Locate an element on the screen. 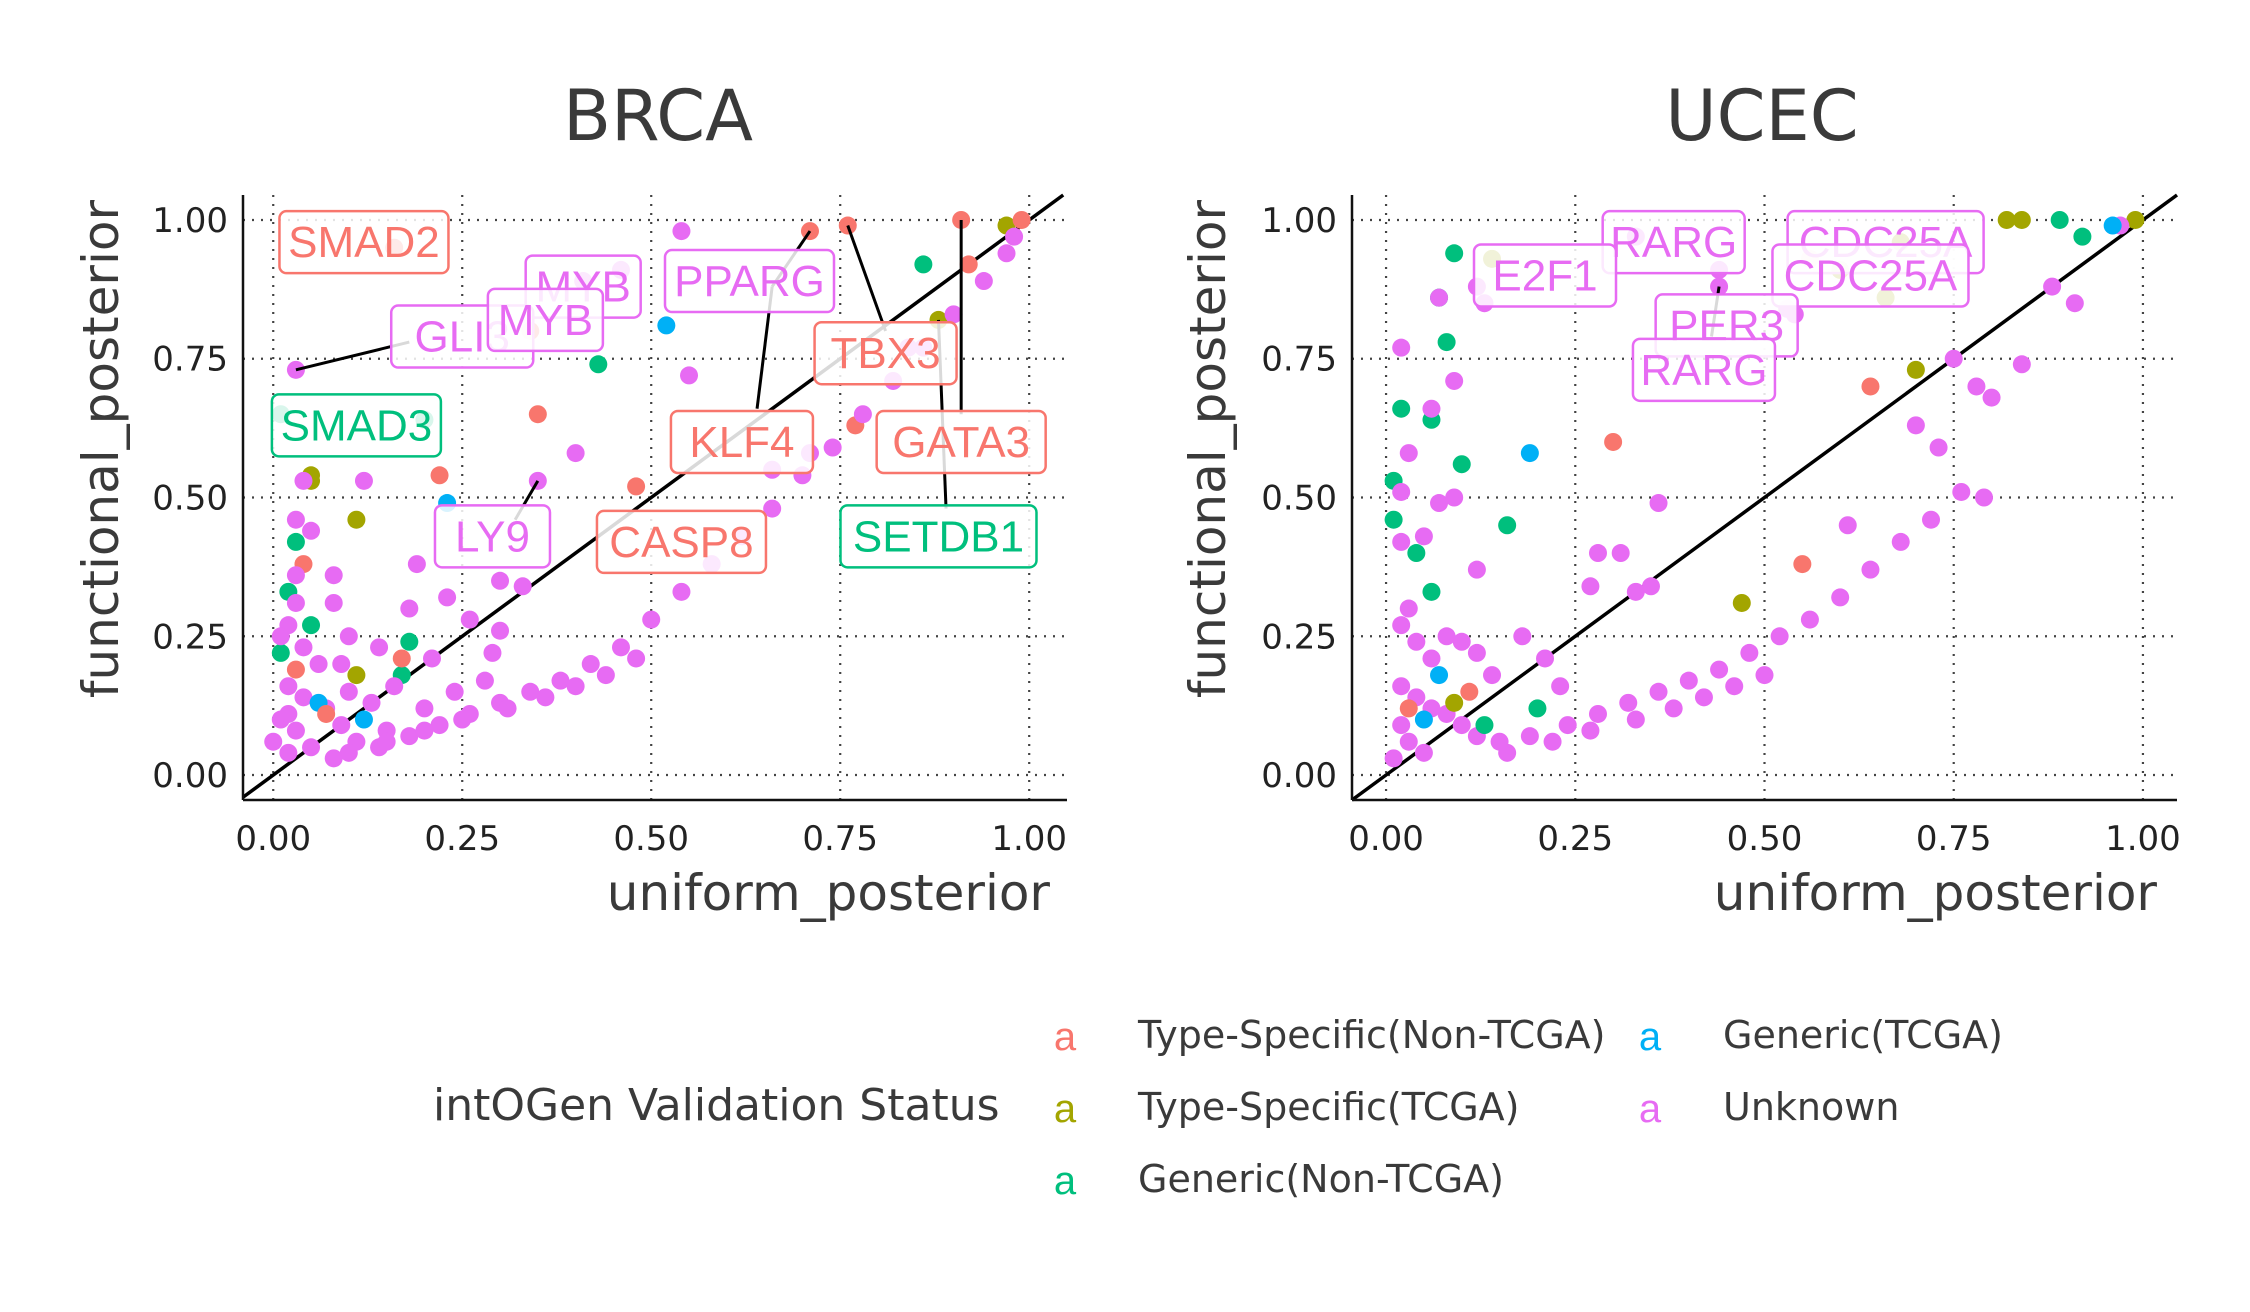 The width and height of the screenshot is (2250, 1312). x-axis-title-ucec: uniform_posterior is located at coordinates (1936, 893).